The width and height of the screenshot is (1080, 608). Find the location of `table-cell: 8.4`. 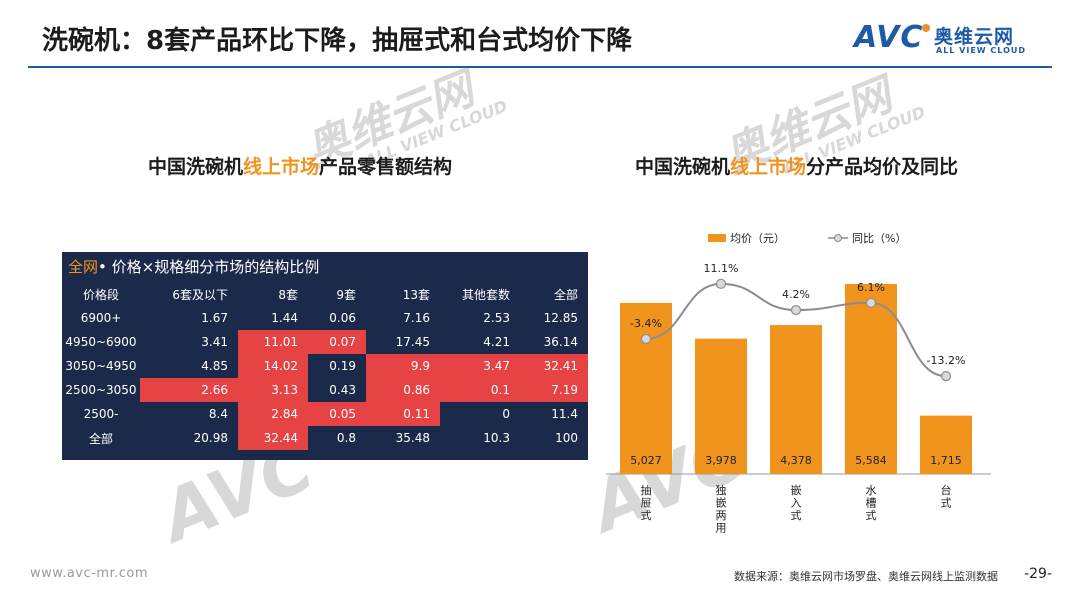

table-cell: 8.4 is located at coordinates (218, 414).